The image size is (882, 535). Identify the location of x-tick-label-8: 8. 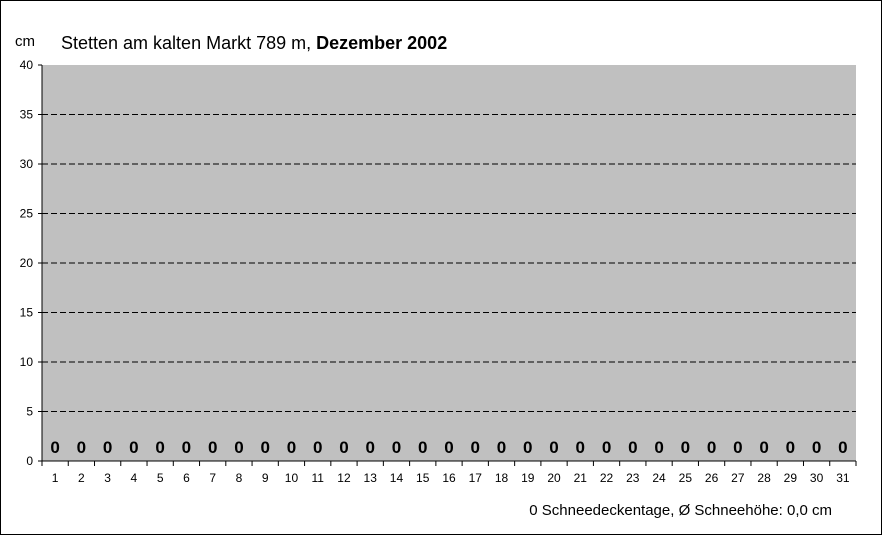
(239, 478).